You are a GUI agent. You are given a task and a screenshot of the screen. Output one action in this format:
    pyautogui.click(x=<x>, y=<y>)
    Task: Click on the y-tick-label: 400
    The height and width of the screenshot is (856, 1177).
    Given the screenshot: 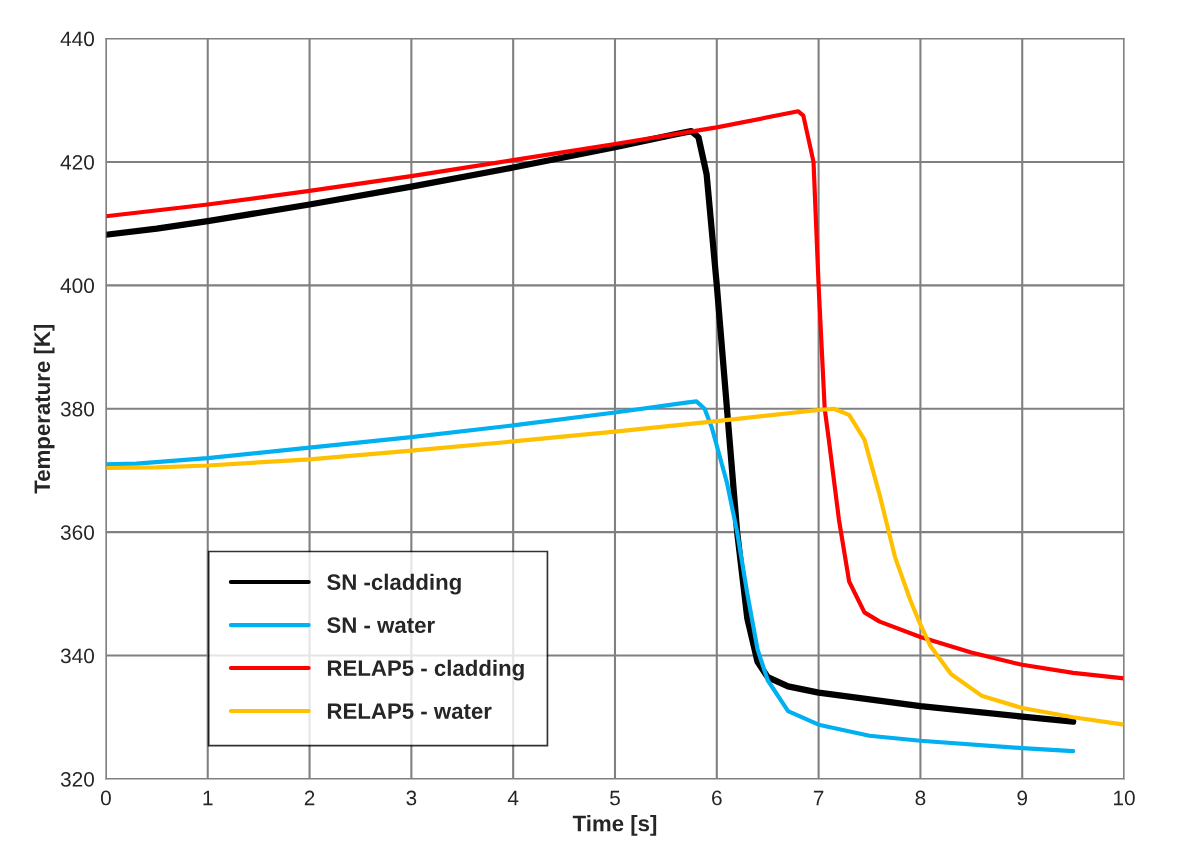 What is the action you would take?
    pyautogui.click(x=77, y=286)
    